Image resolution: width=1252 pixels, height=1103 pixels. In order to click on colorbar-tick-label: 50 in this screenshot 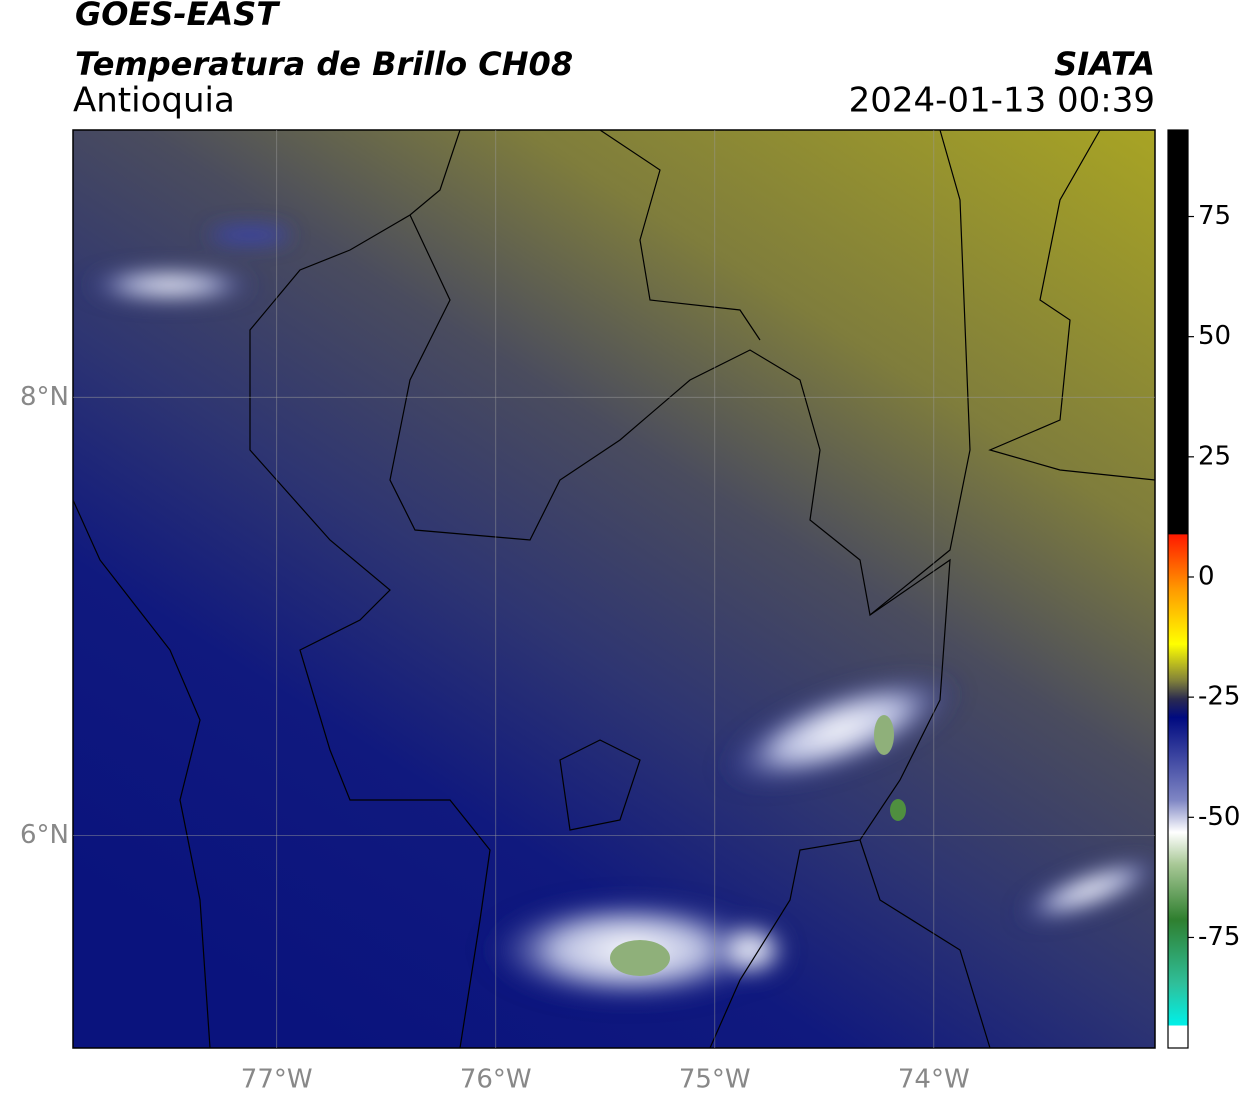, I will do `click(1214, 336)`.